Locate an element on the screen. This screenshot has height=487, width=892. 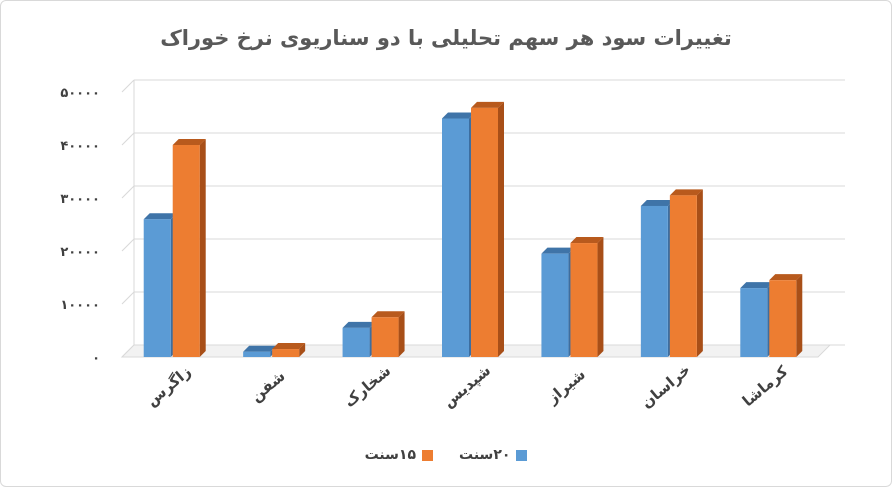
legend-label-series-2: ۱۵سنت is located at coordinates (390, 455).